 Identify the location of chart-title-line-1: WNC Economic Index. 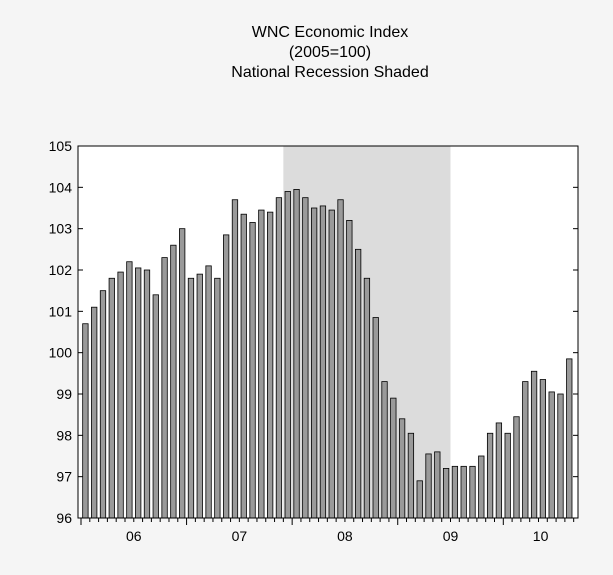
(330, 32).